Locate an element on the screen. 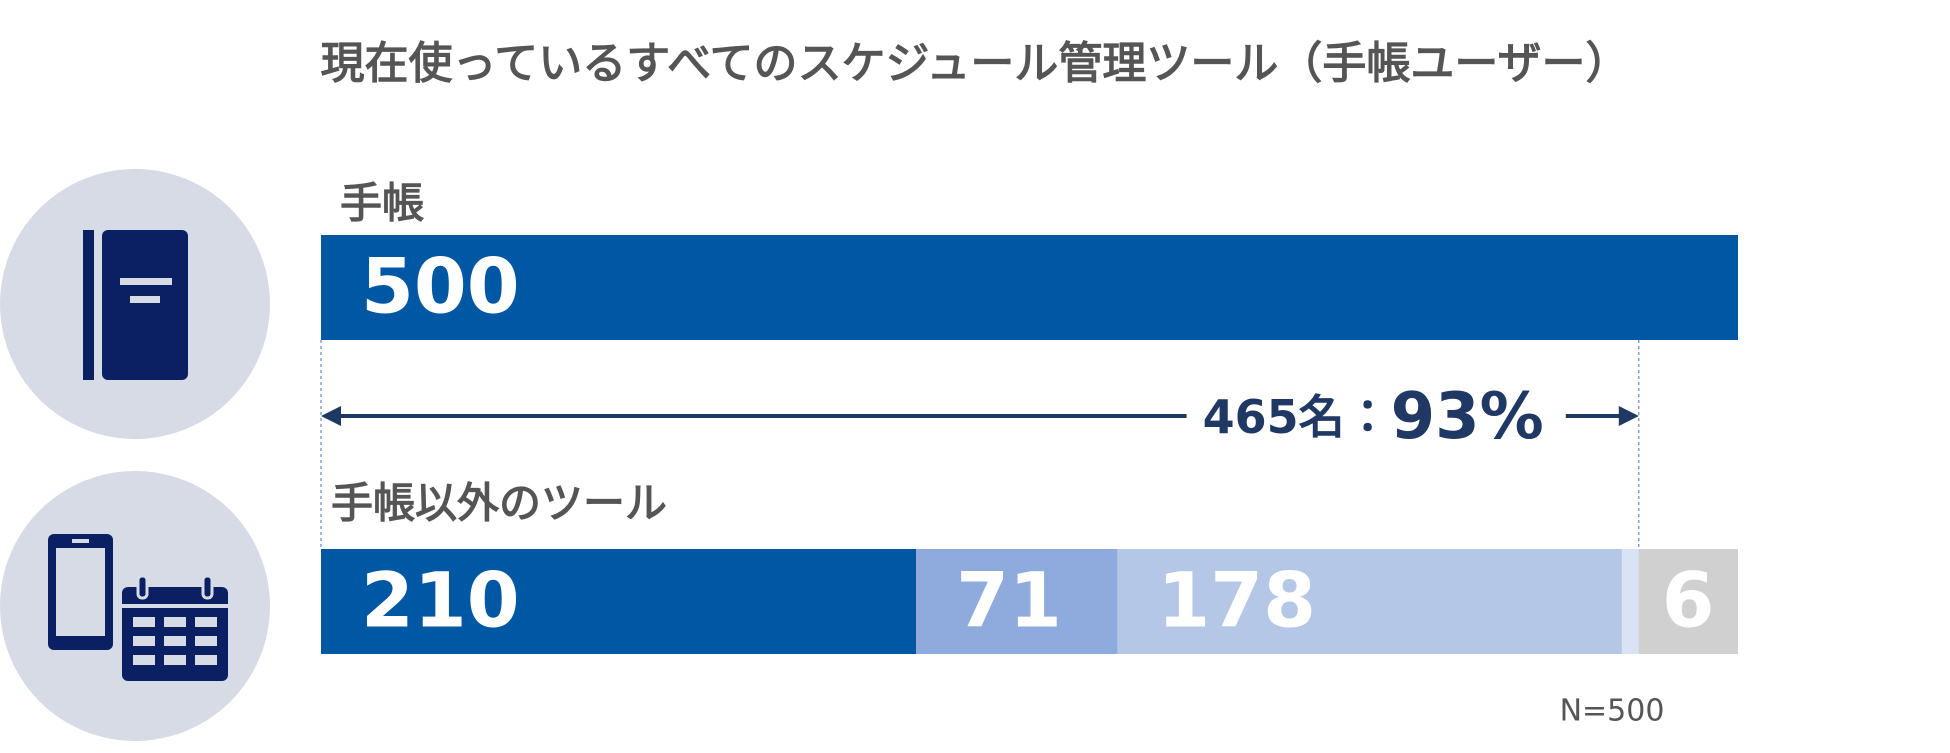 The image size is (1950, 753). category-label: 手帳 is located at coordinates (382, 203).